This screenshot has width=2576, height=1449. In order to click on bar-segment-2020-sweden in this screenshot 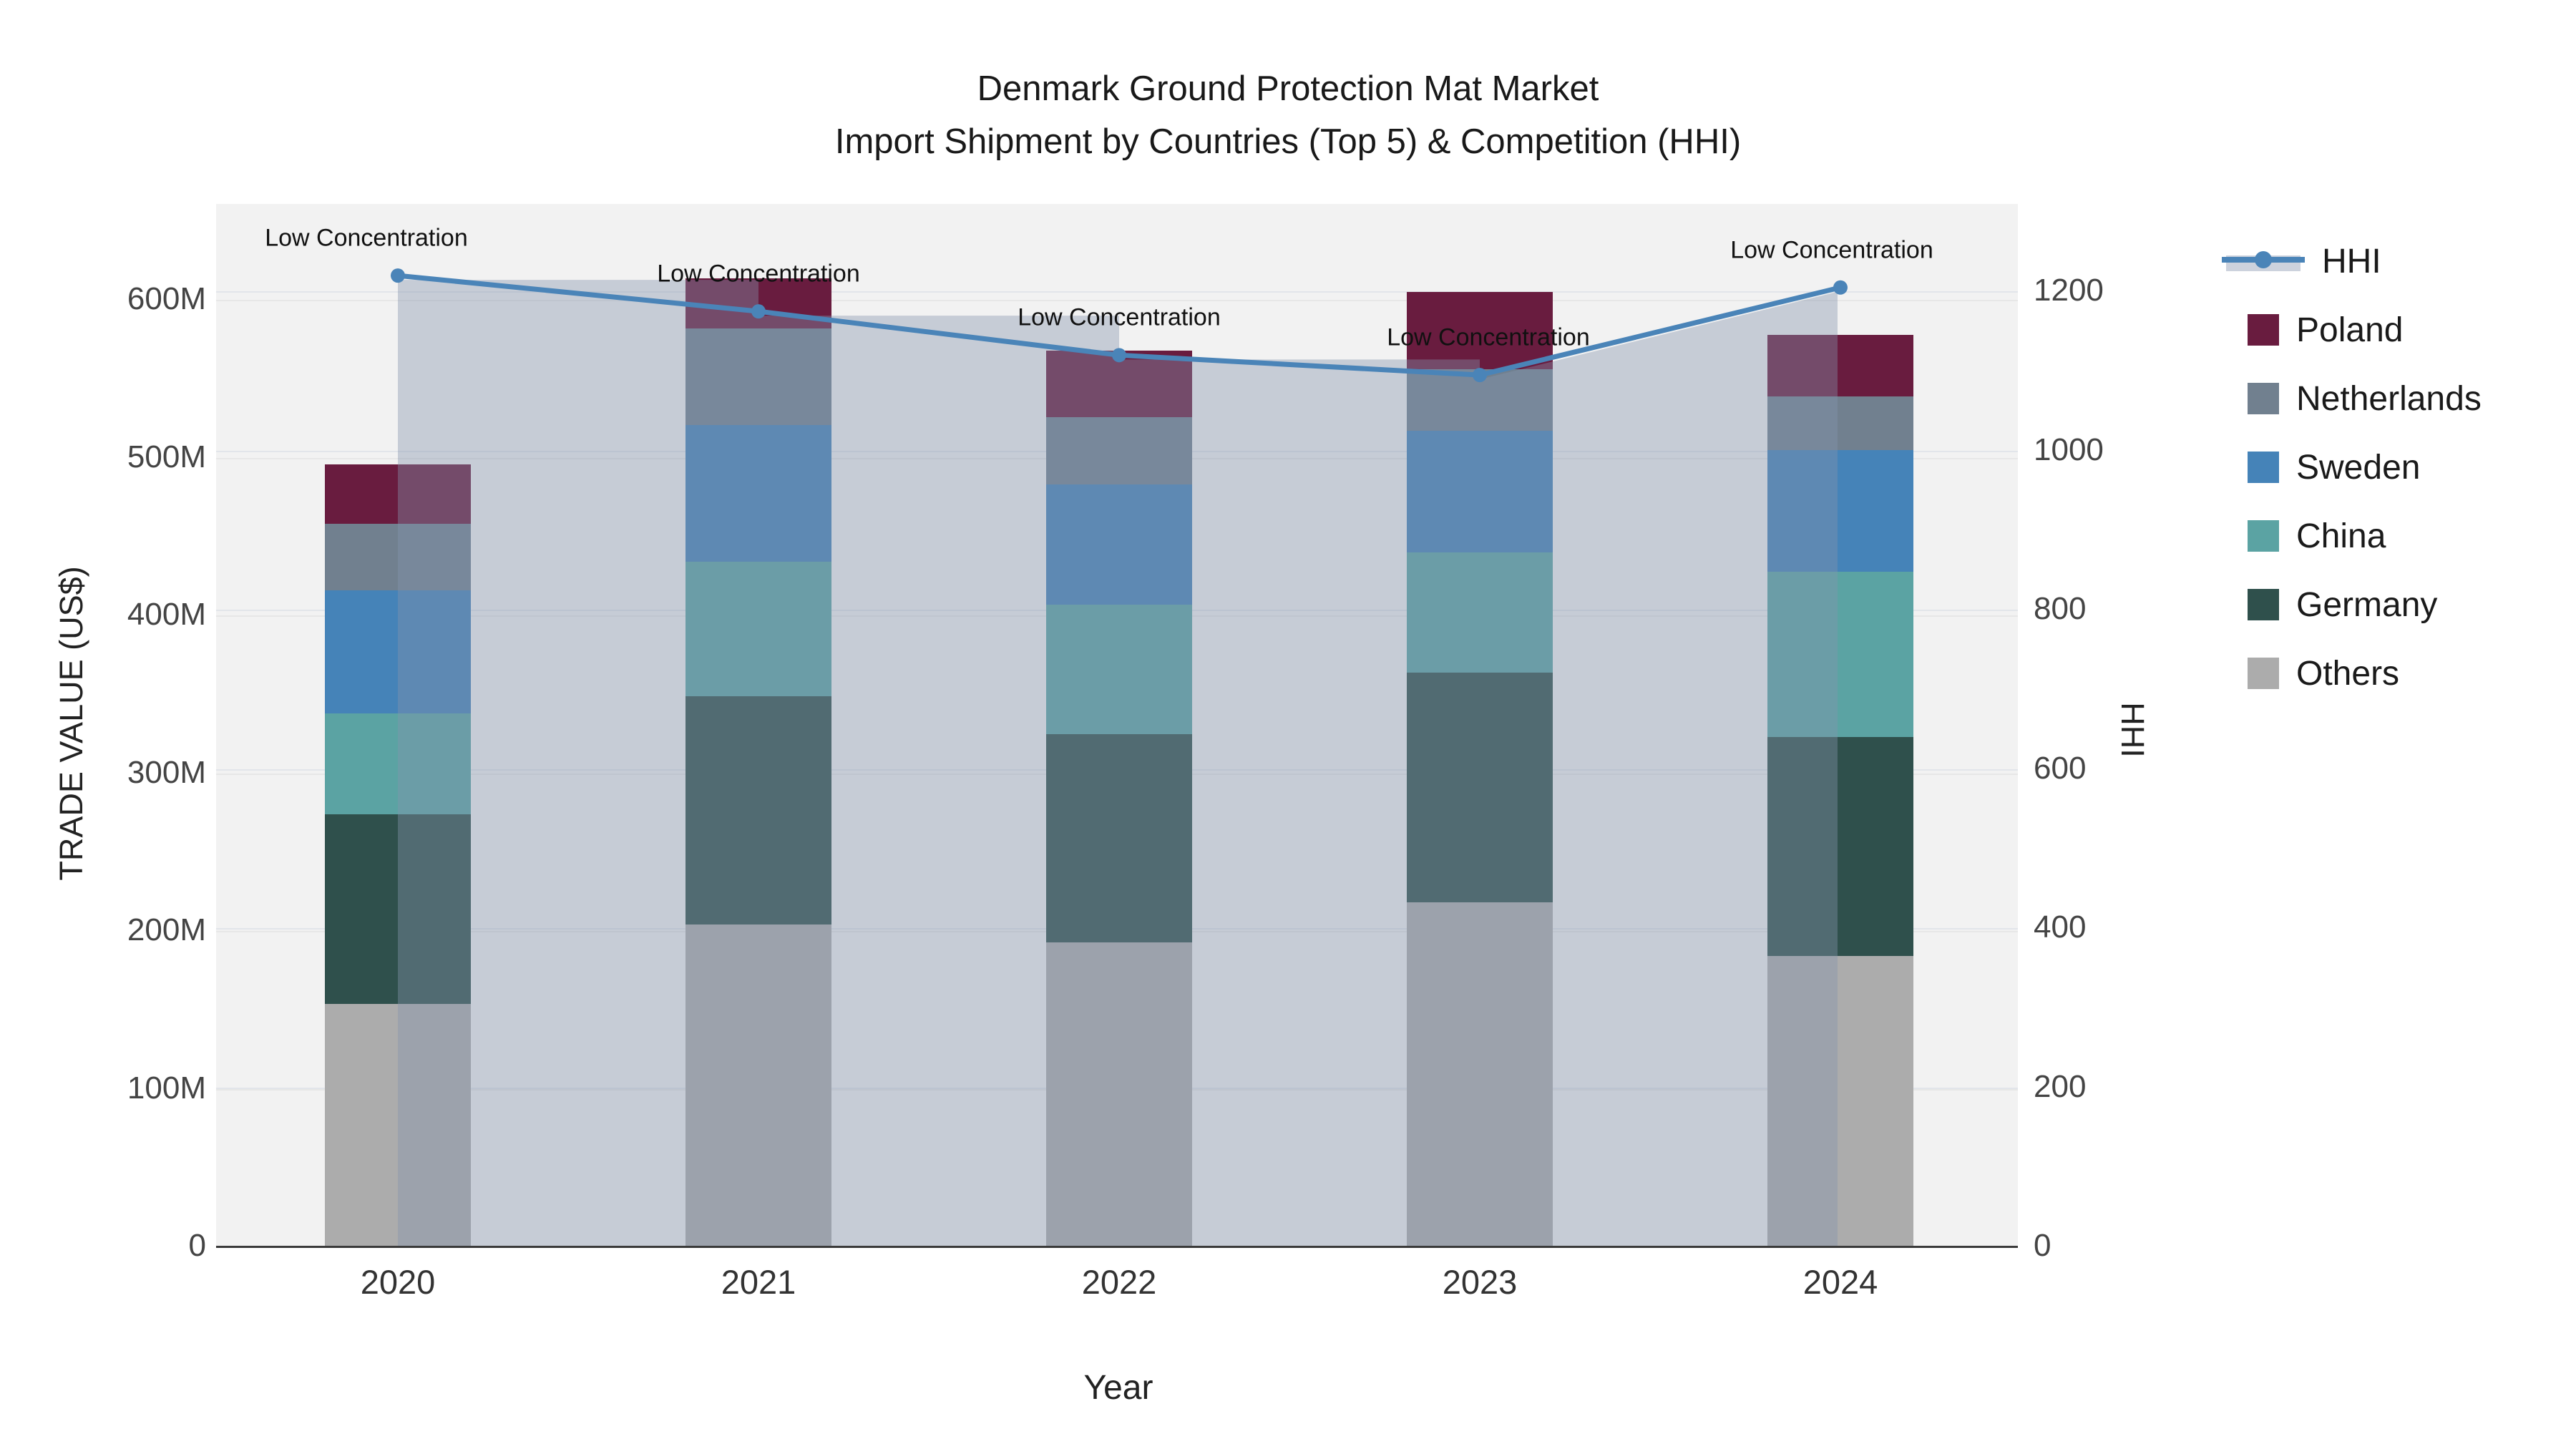, I will do `click(398, 651)`.